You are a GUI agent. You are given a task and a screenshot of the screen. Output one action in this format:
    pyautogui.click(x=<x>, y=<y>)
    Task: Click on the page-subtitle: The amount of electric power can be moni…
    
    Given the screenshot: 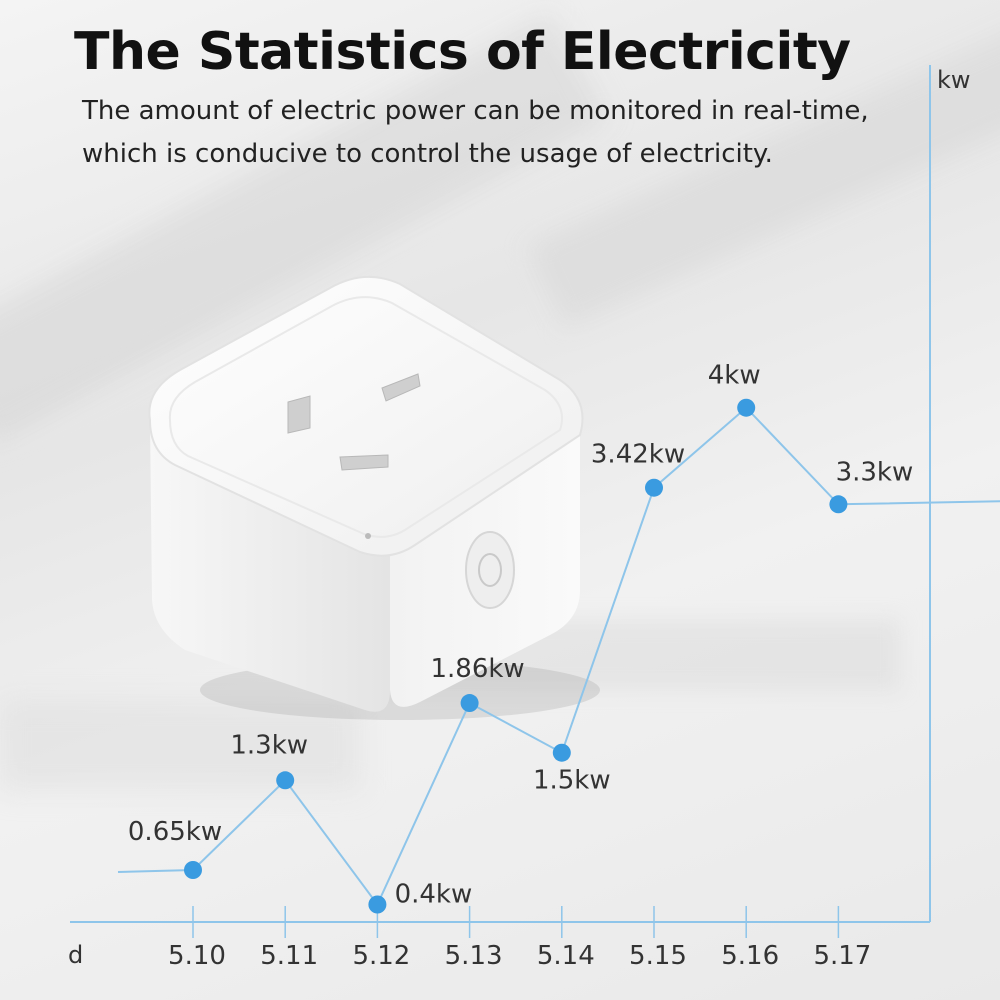 What is the action you would take?
    pyautogui.click(x=507, y=133)
    